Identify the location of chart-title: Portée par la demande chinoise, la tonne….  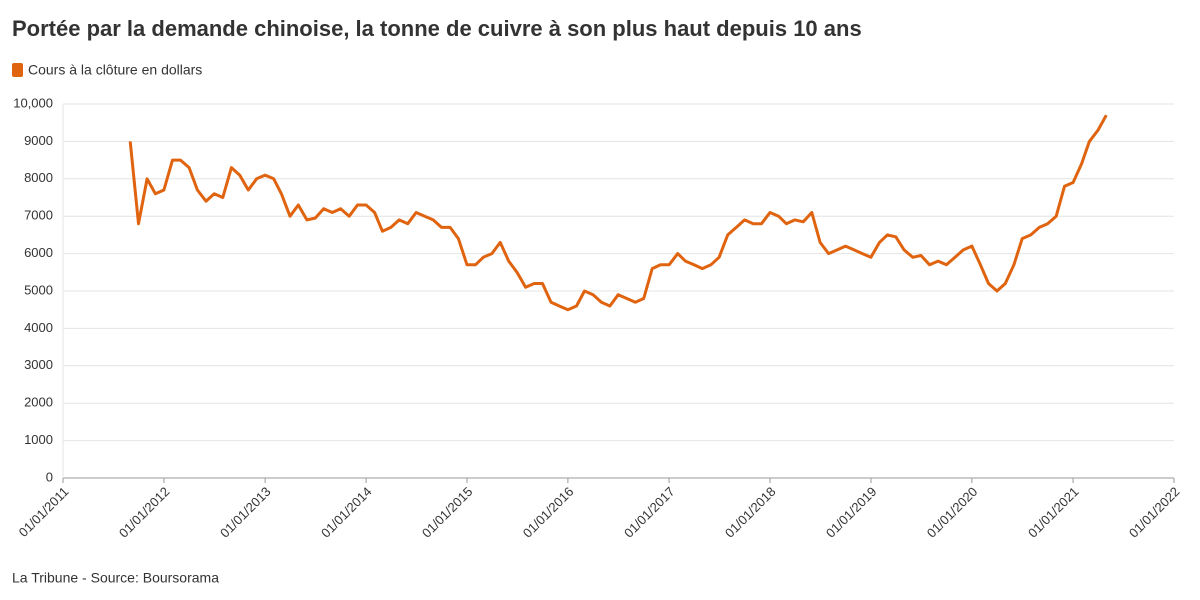
(437, 28).